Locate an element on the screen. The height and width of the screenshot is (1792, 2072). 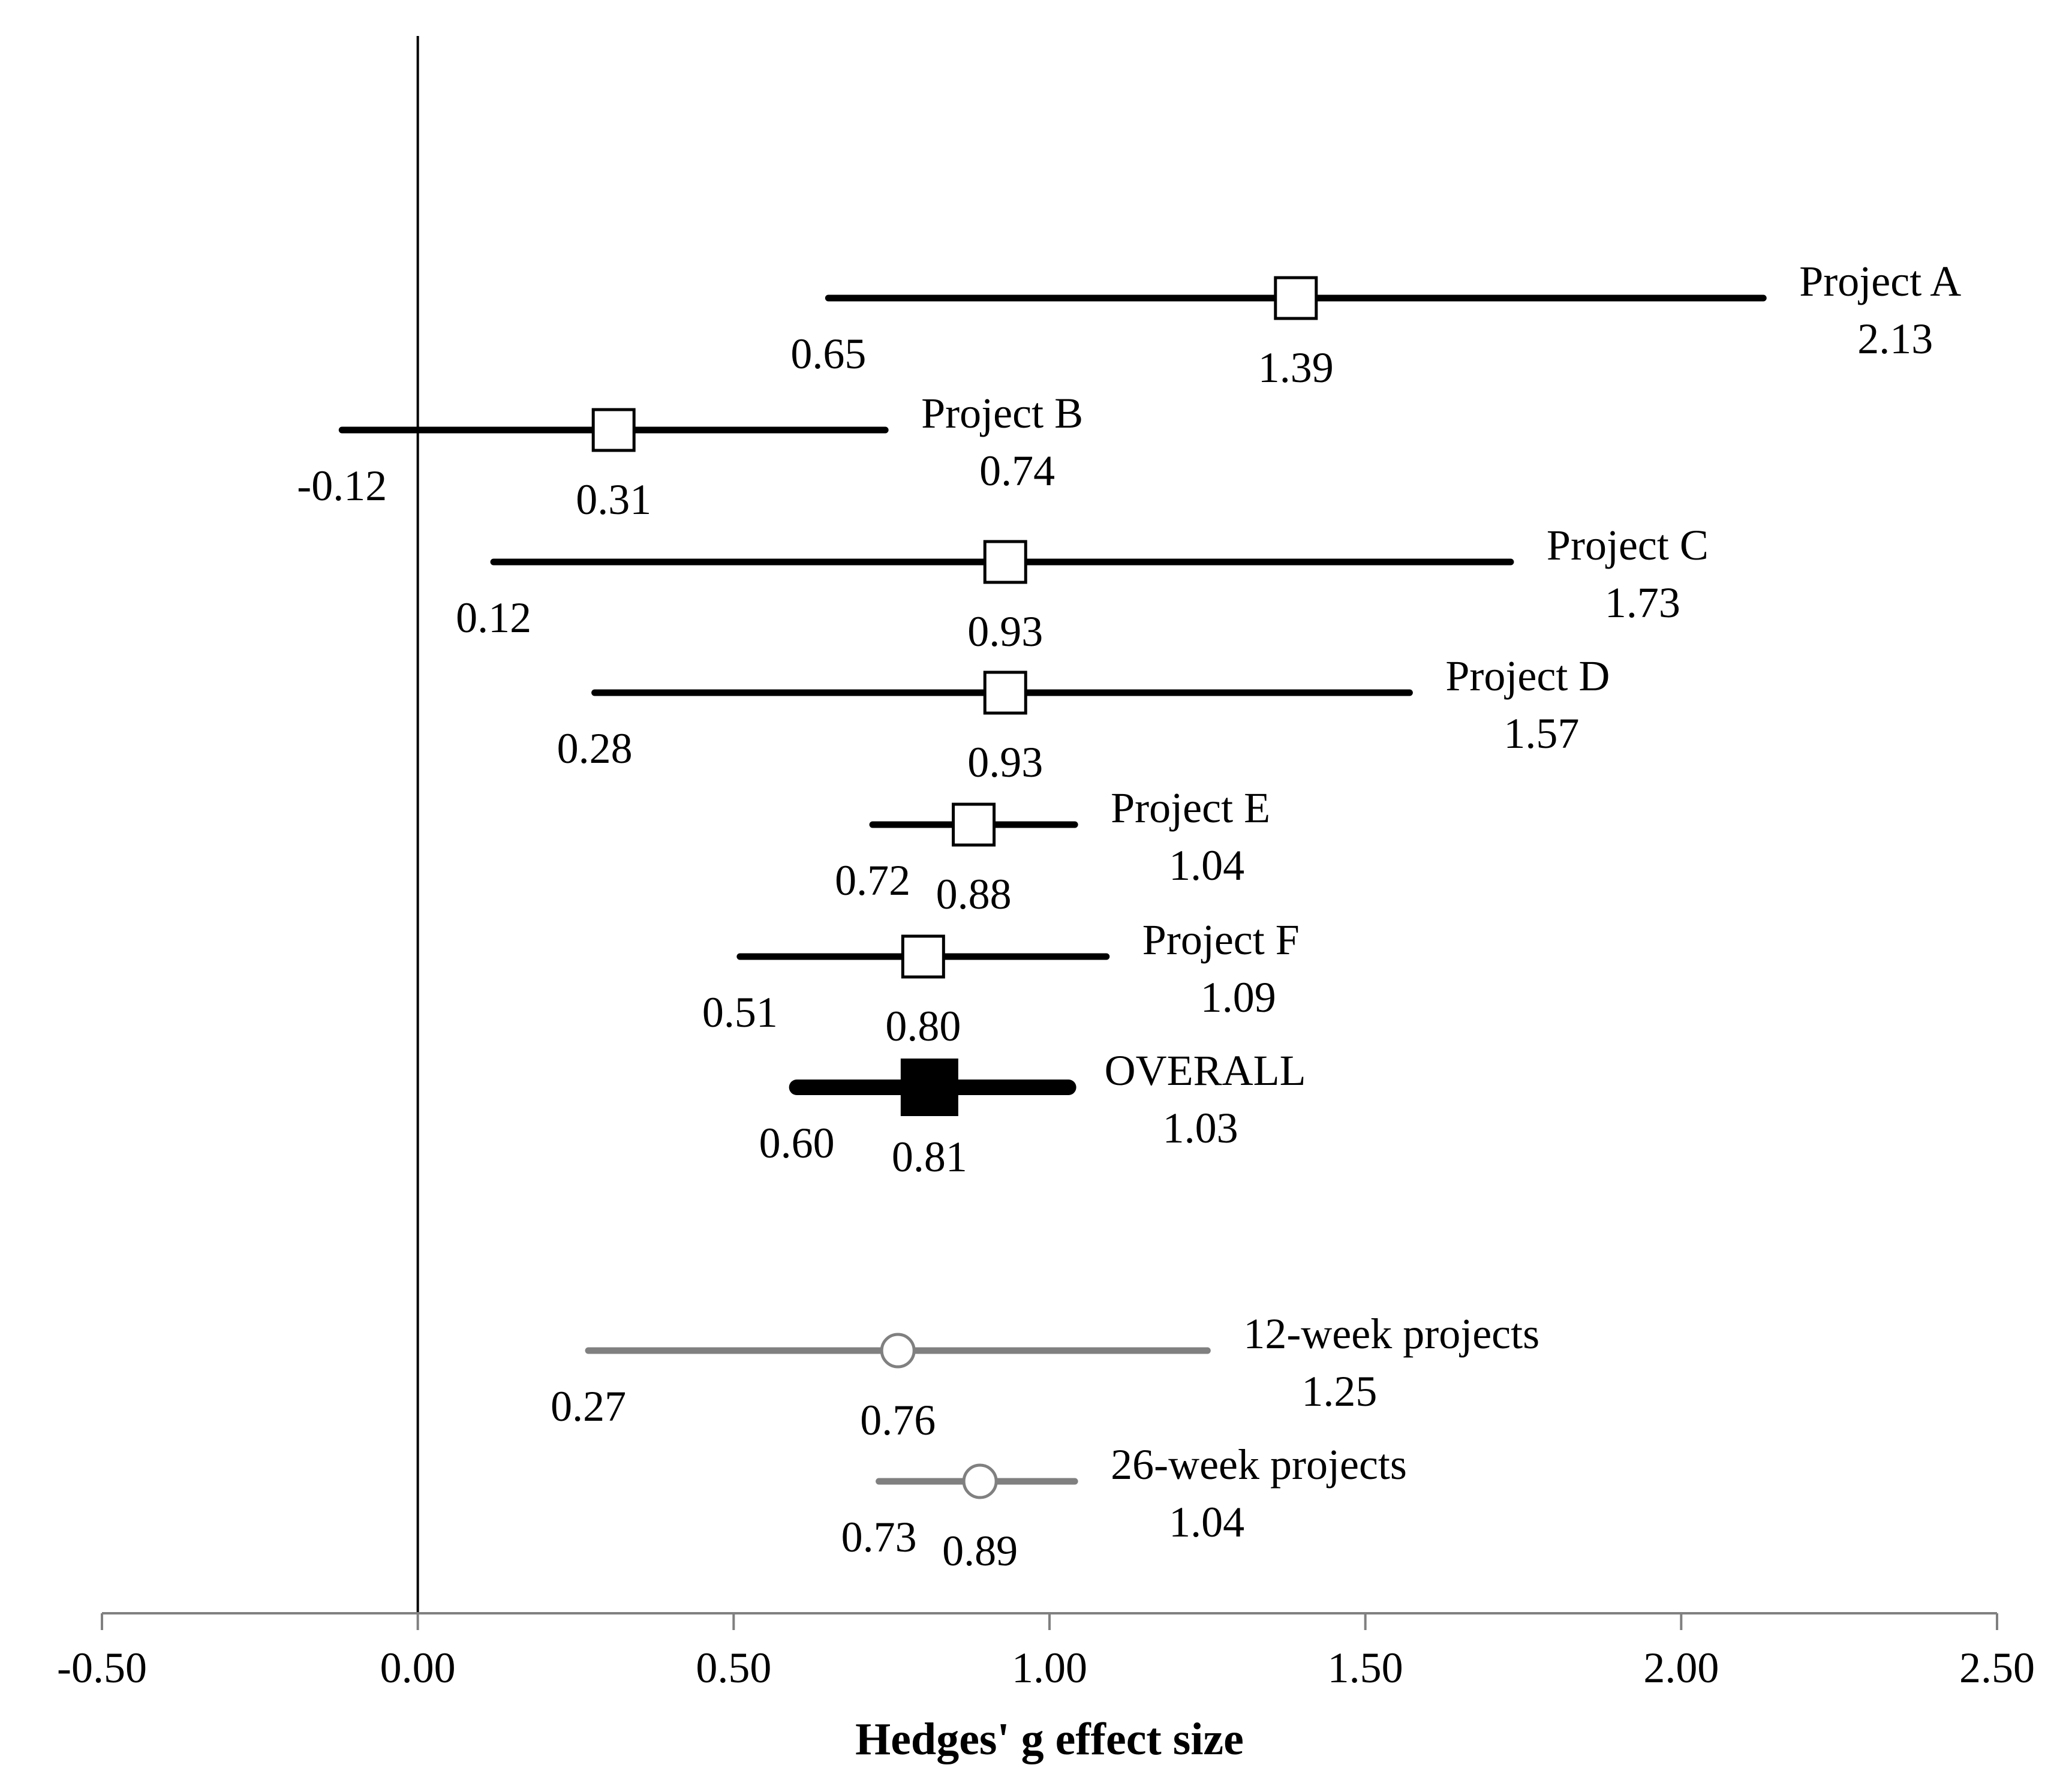
upper-bound-label: 1.25 is located at coordinates (1339, 1391).